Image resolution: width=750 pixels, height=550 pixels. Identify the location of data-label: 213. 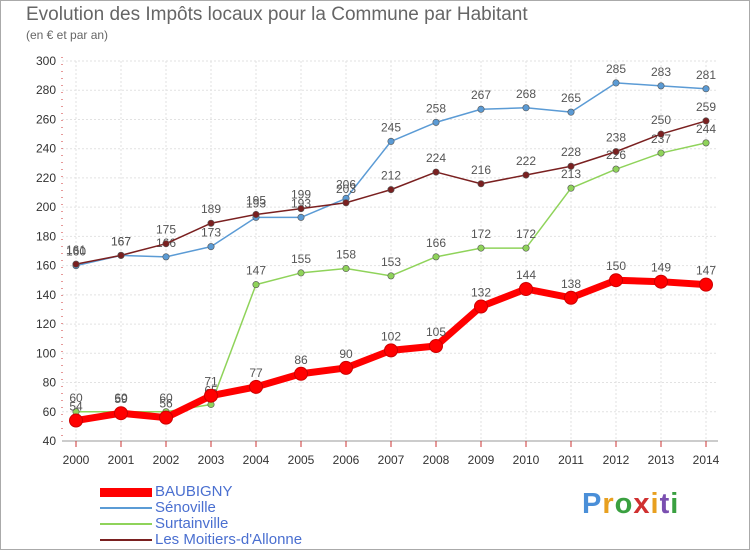
(571, 174).